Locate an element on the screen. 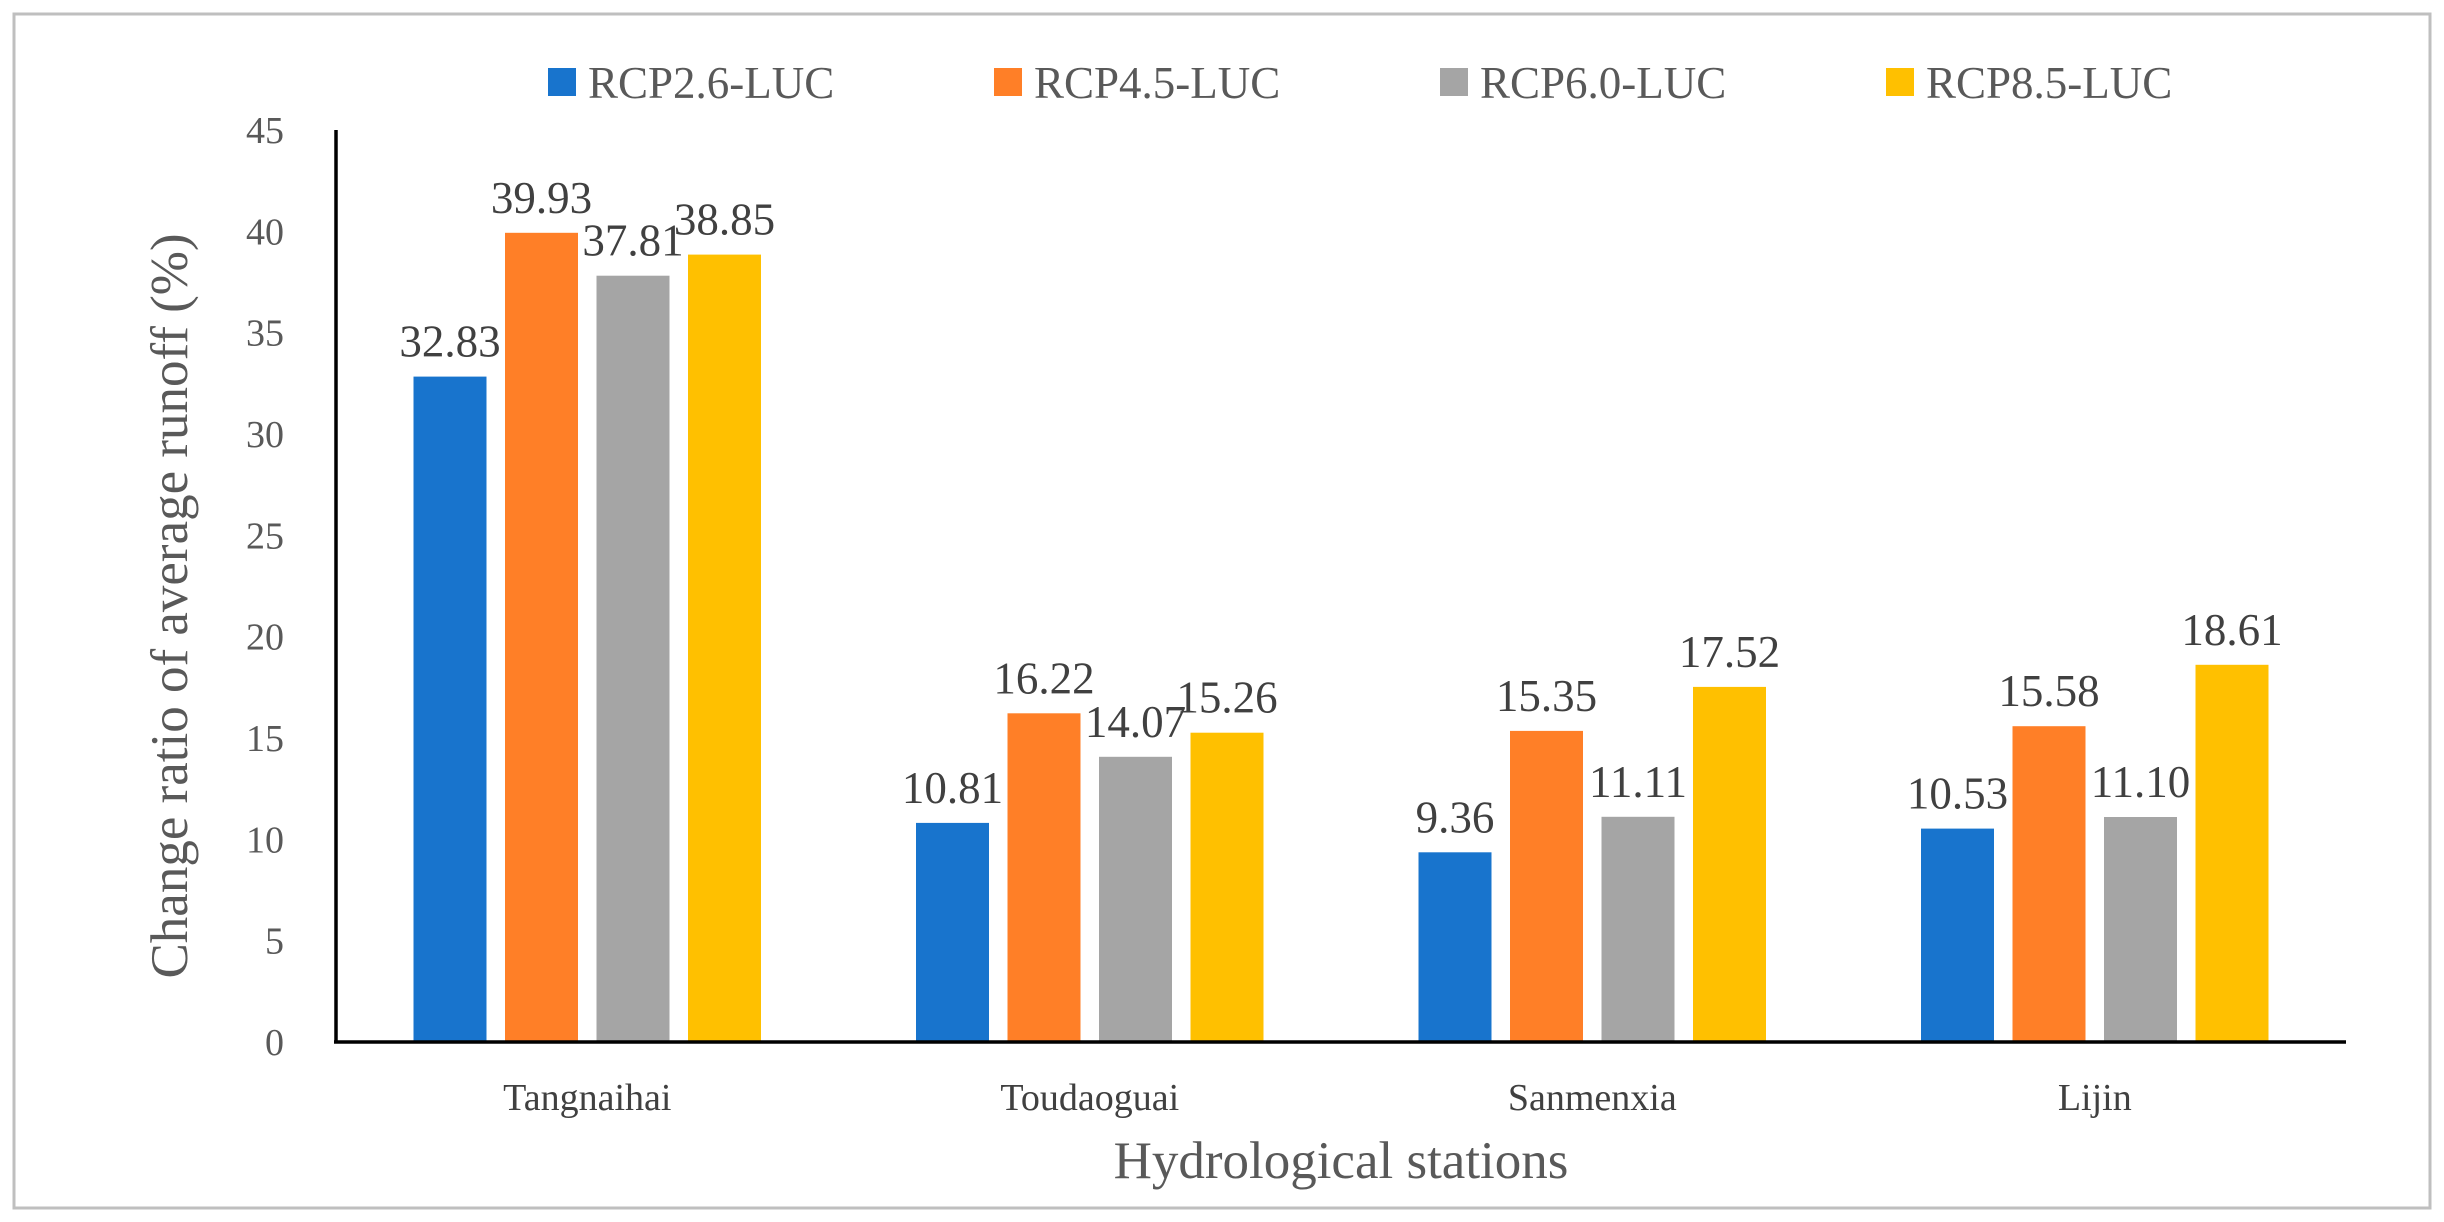  legend-swatch-rcp8-5-luc is located at coordinates (1900, 82).